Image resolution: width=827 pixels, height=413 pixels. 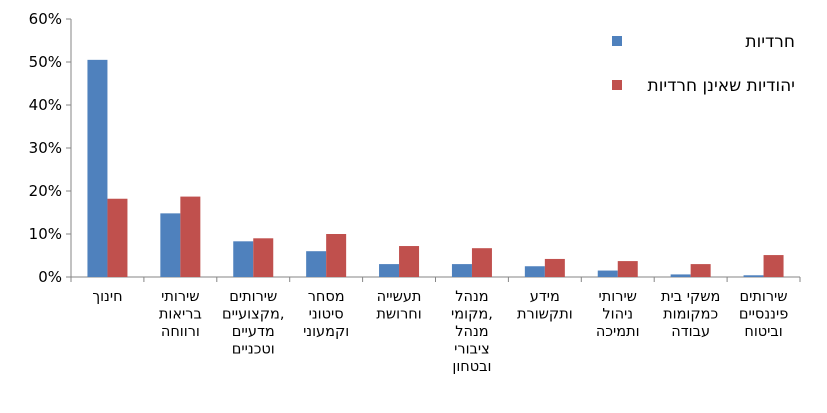 I want to click on category-label-0: חינוך, so click(x=107, y=297).